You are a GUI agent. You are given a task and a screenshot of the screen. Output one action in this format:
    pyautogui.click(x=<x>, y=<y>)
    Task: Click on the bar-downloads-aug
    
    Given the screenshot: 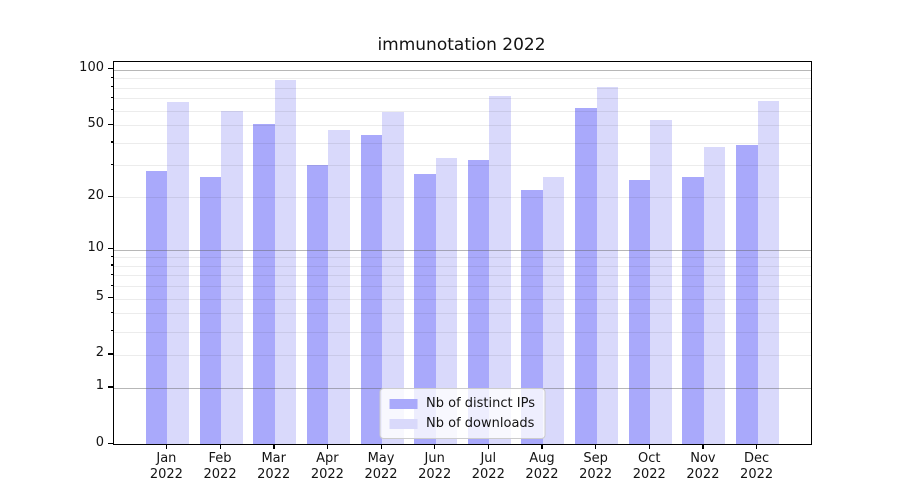 What is the action you would take?
    pyautogui.click(x=553, y=310)
    